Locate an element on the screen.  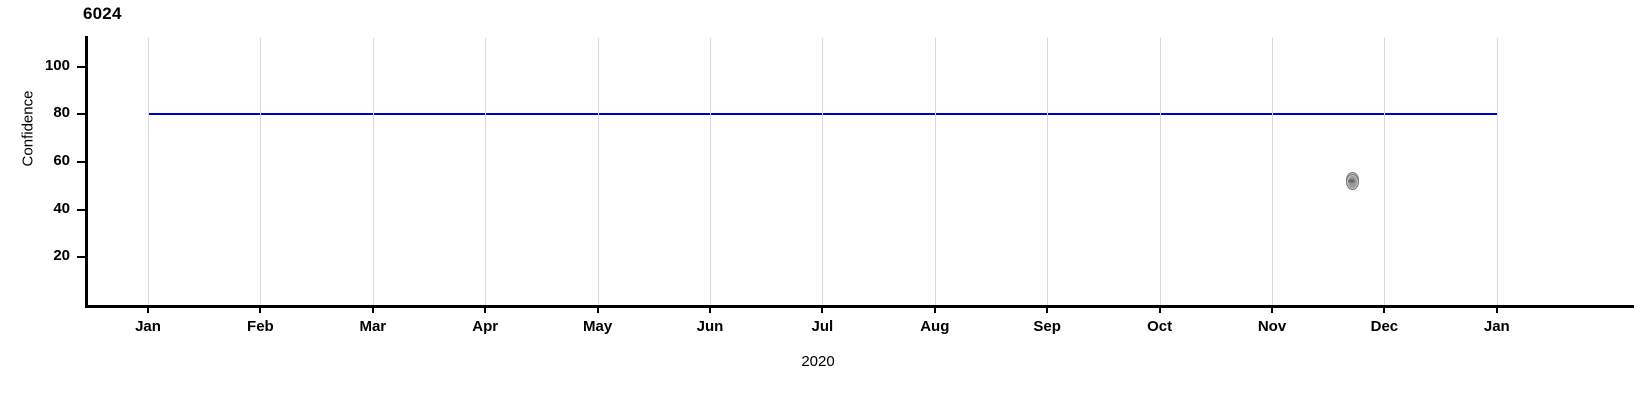
x-tick-label: Dec is located at coordinates (1384, 326).